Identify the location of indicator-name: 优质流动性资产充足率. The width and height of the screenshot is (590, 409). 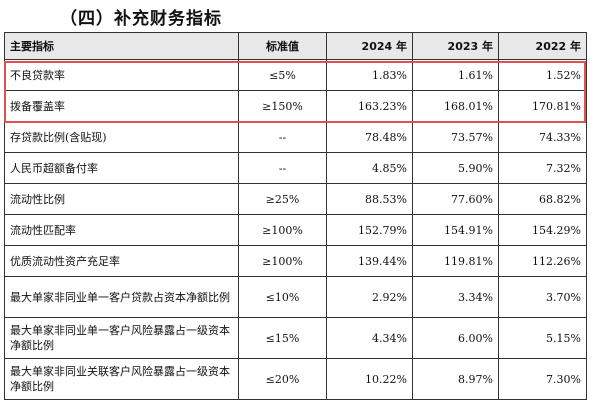
(121, 261).